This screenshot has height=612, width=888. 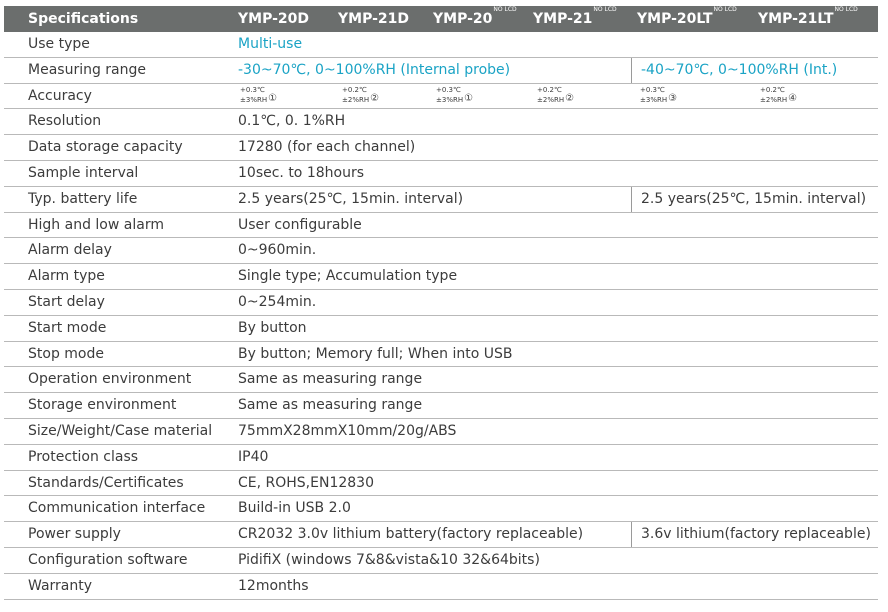 What do you see at coordinates (83, 172) in the screenshot?
I see `row-label: Sample interval` at bounding box center [83, 172].